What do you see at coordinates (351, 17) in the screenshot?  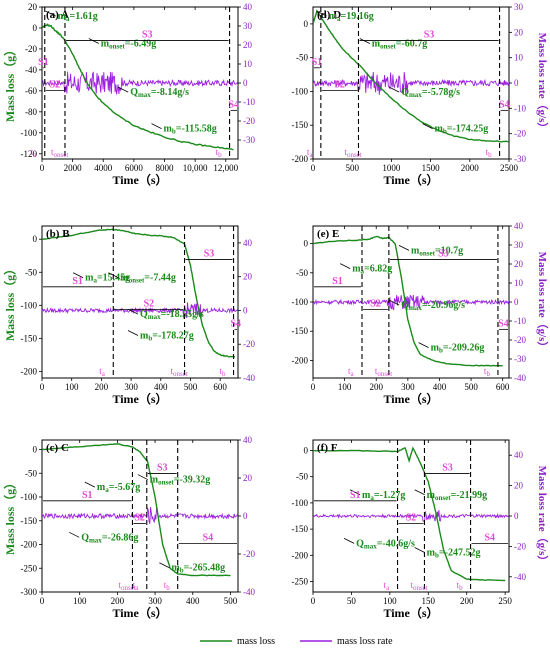 I see `annotation-ma: ma=19.16g` at bounding box center [351, 17].